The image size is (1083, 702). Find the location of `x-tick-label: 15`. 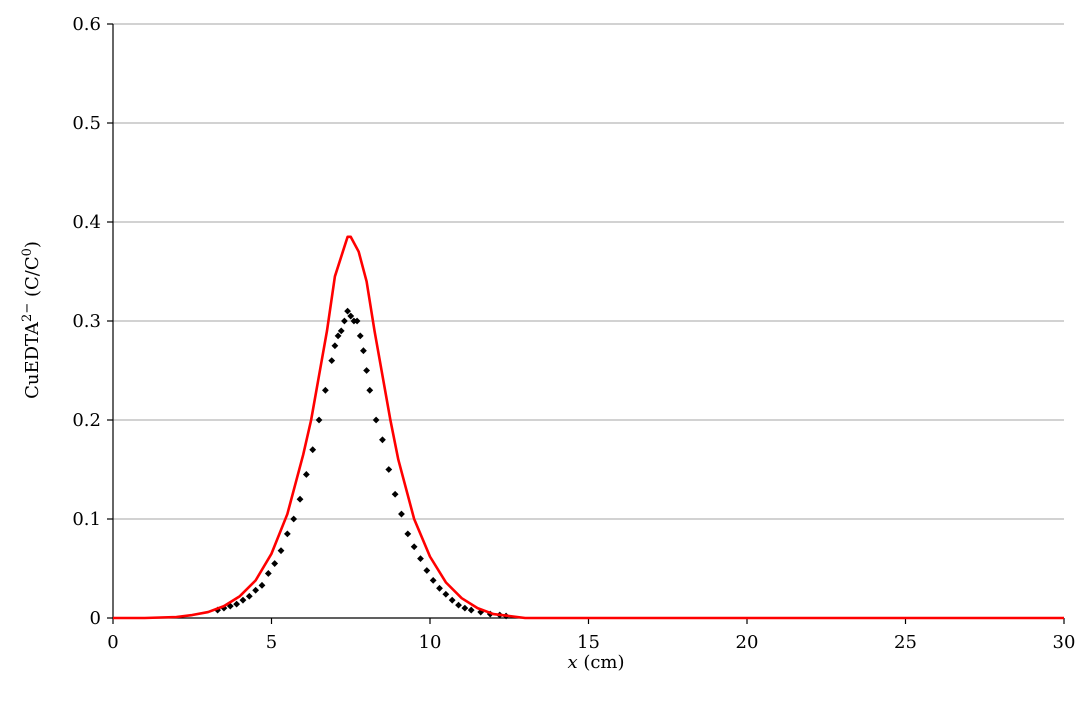

x-tick-label: 15 is located at coordinates (588, 642).